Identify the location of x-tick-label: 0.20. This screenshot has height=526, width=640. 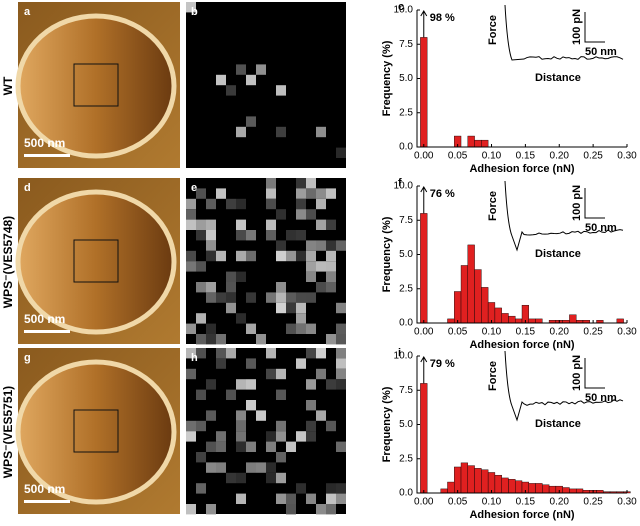
(560, 332).